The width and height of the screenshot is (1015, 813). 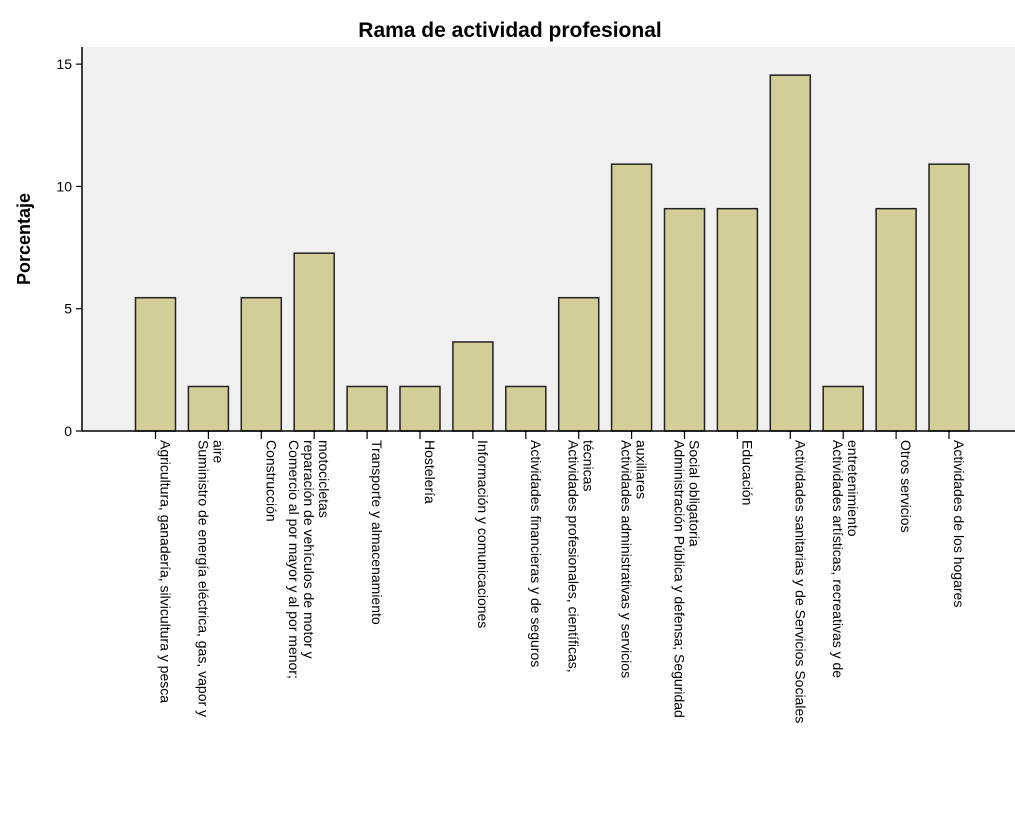 I want to click on y-tick-label: 0, so click(x=68, y=431).